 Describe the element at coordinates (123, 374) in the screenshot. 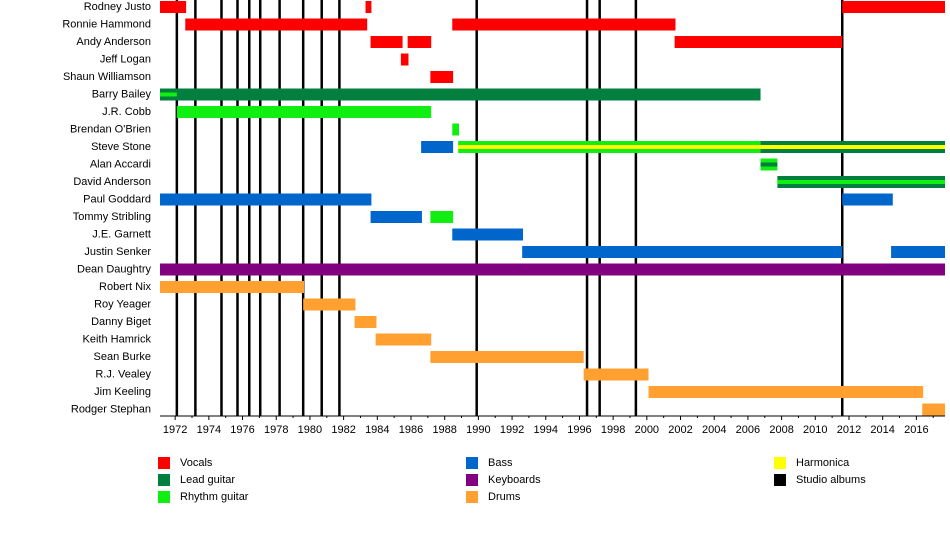

I see `member-label: R.J. Vealey` at that location.